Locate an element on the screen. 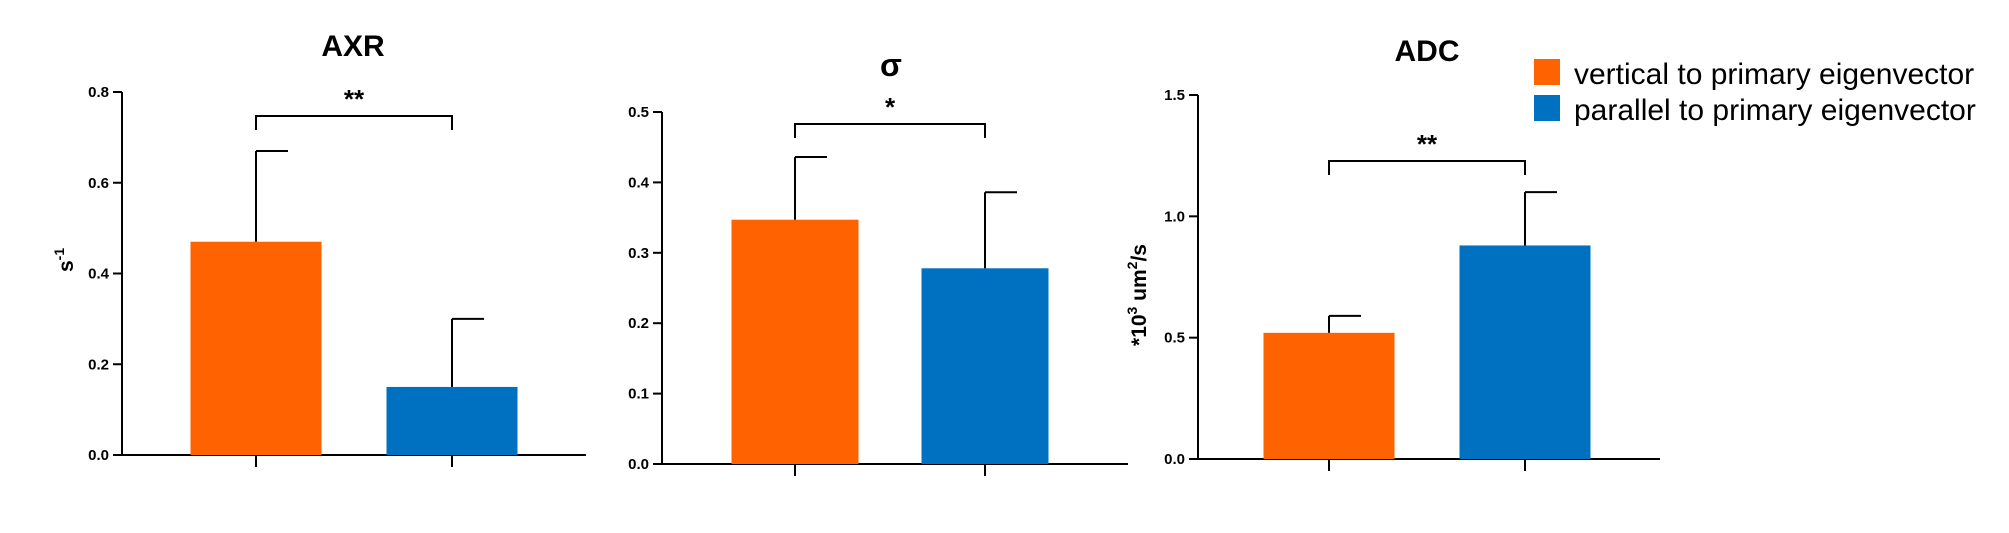  legend-label-parallel: parallel to primary eigenvector is located at coordinates (1775, 110).